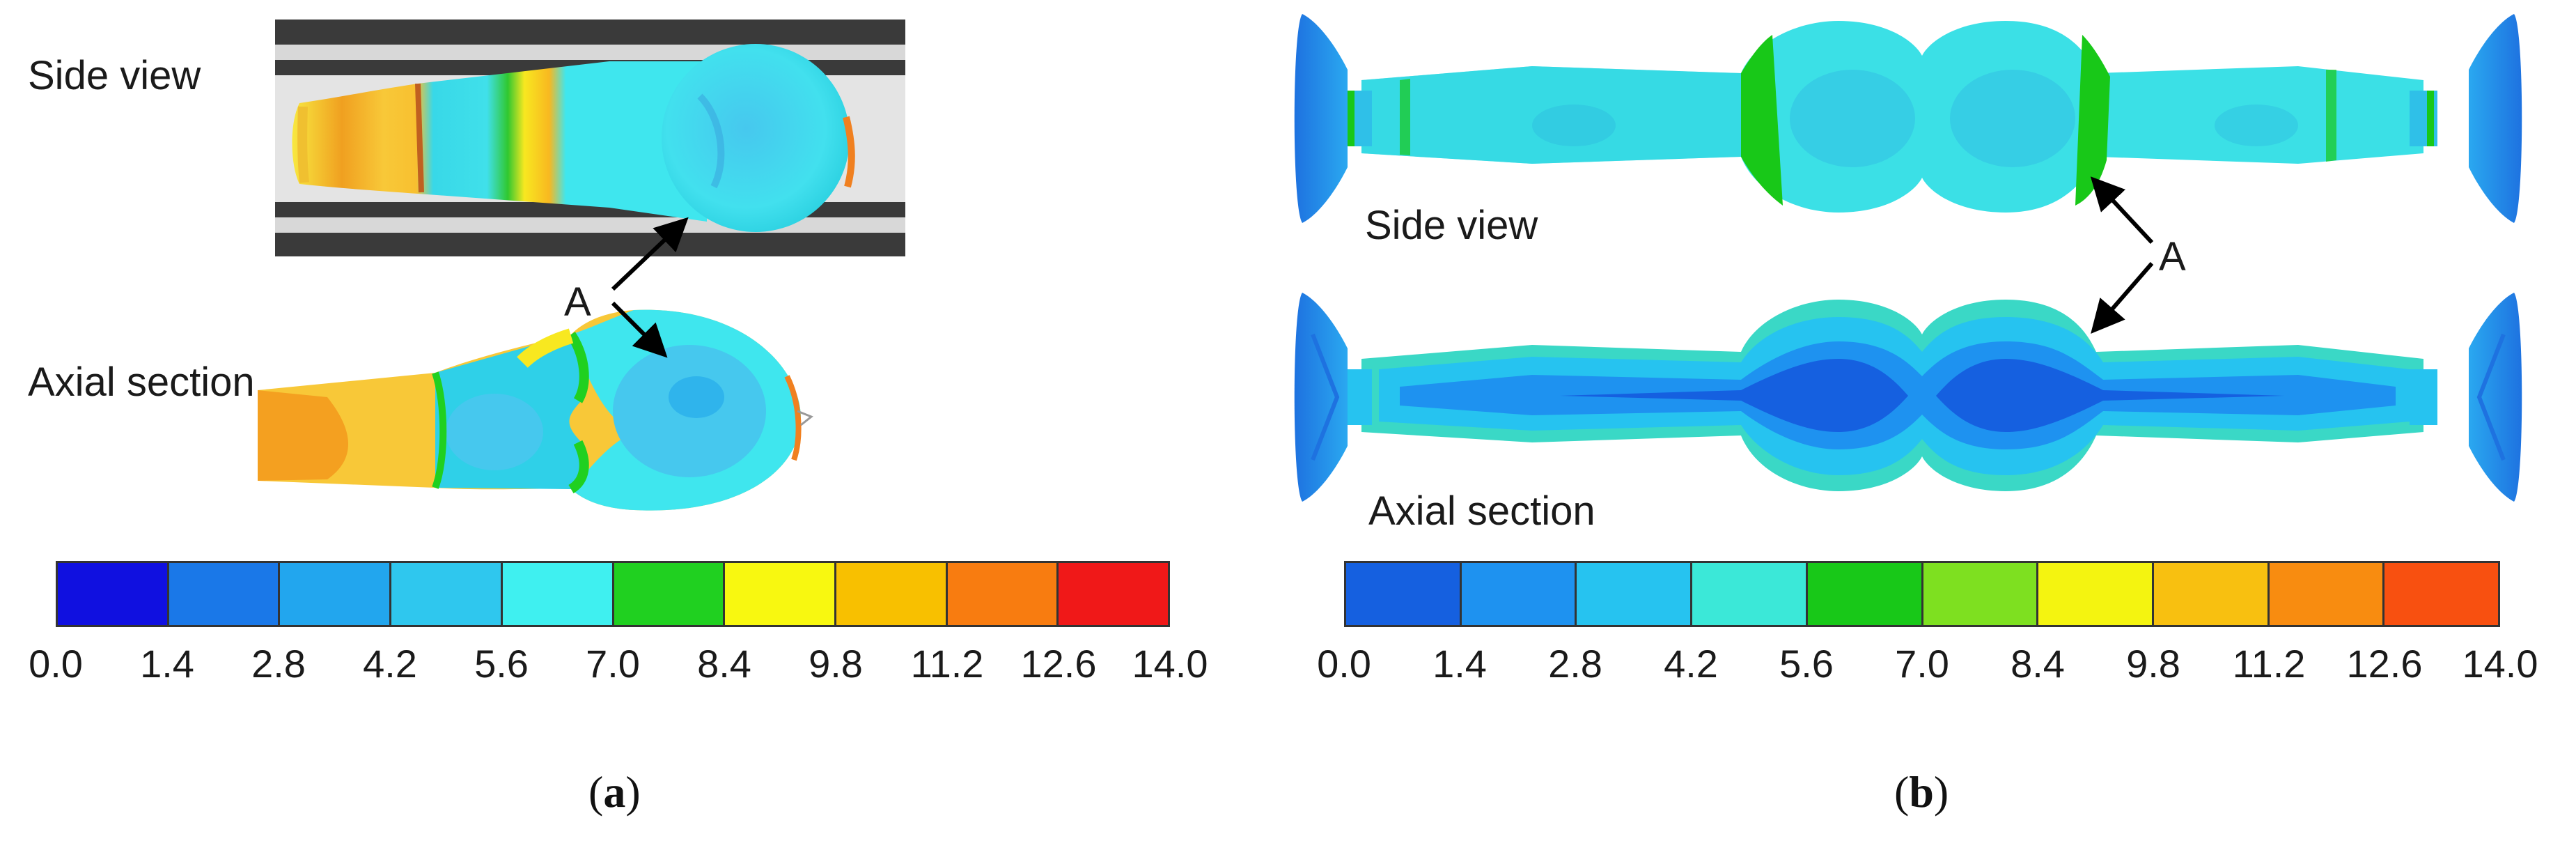  I want to click on caption-b: (b), so click(1921, 792).